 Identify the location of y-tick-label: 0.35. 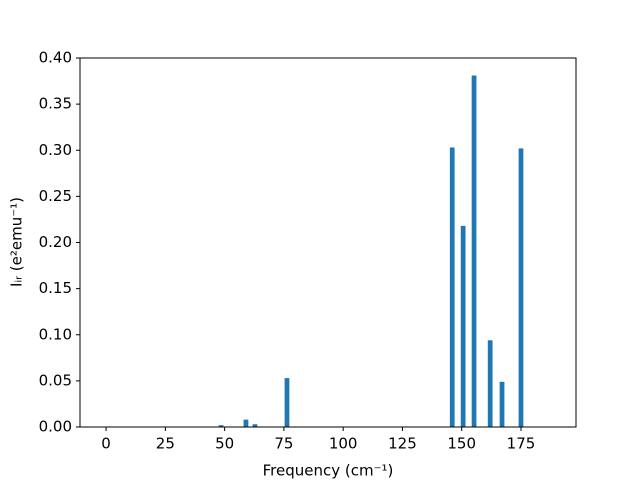
(55, 104).